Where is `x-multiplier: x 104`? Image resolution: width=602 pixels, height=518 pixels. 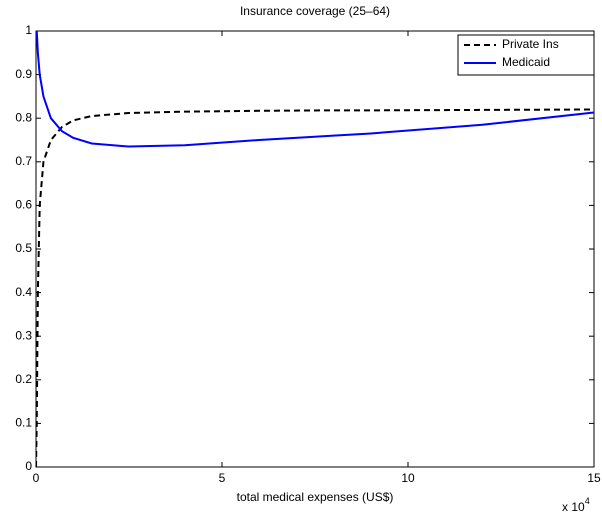 x-multiplier: x 104 is located at coordinates (576, 504).